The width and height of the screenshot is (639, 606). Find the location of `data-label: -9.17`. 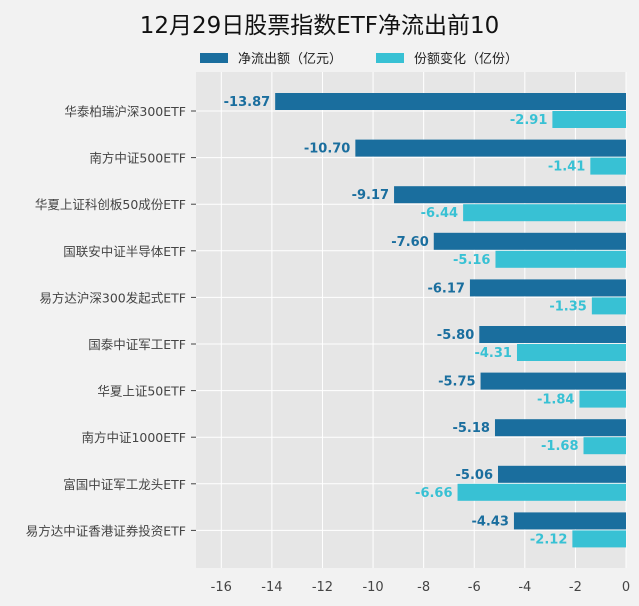

data-label: -9.17 is located at coordinates (370, 195).